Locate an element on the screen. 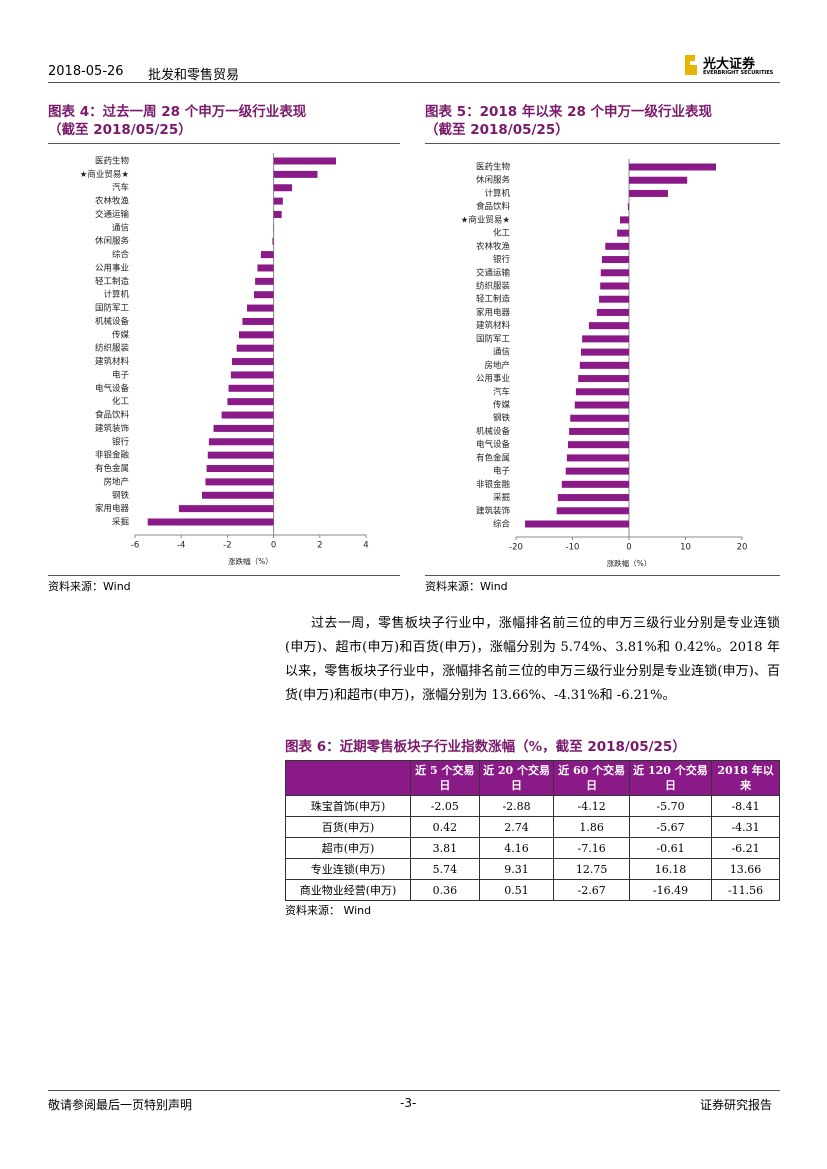  header-cell is located at coordinates (348, 778).